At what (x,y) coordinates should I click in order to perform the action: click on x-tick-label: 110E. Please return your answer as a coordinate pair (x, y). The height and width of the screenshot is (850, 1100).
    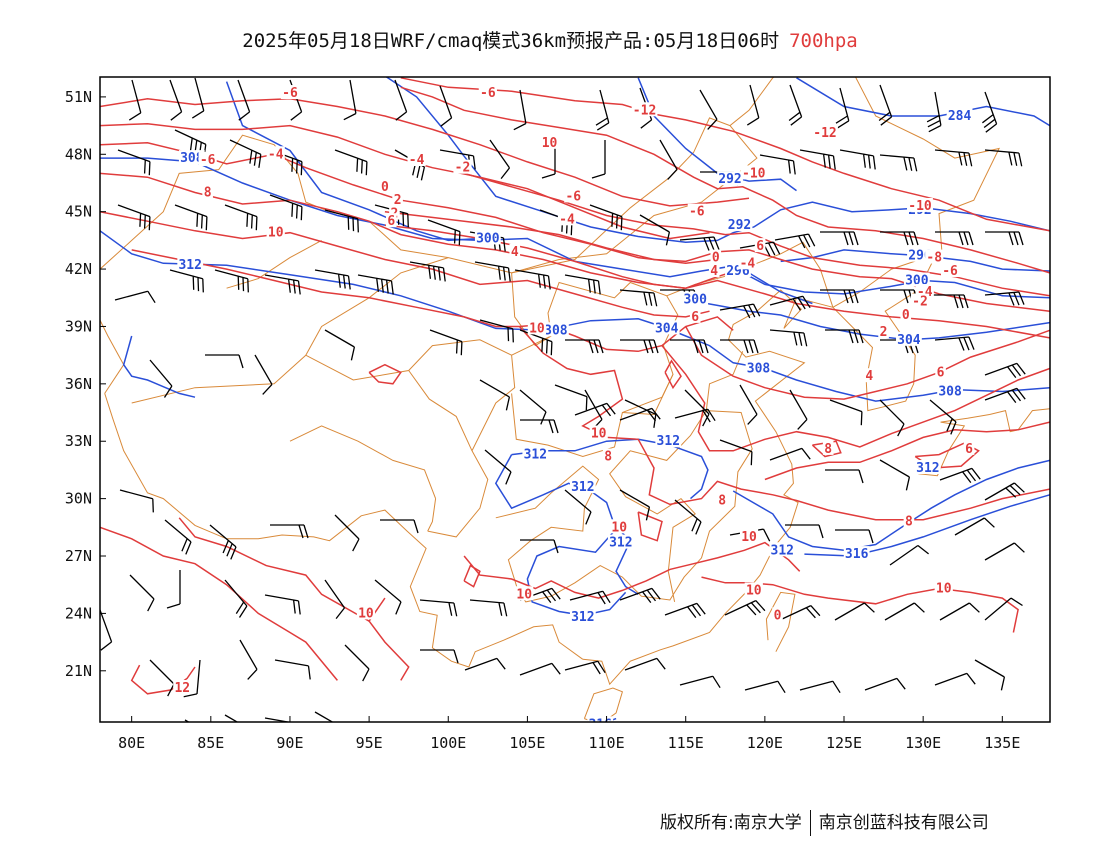
    Looking at the image, I should click on (606, 743).